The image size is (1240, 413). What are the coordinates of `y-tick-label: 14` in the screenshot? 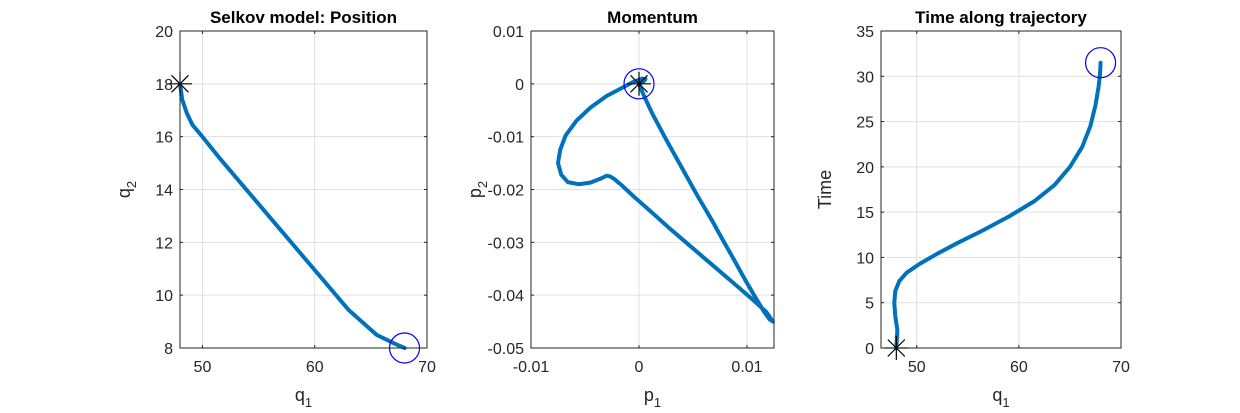 It's located at (164, 191).